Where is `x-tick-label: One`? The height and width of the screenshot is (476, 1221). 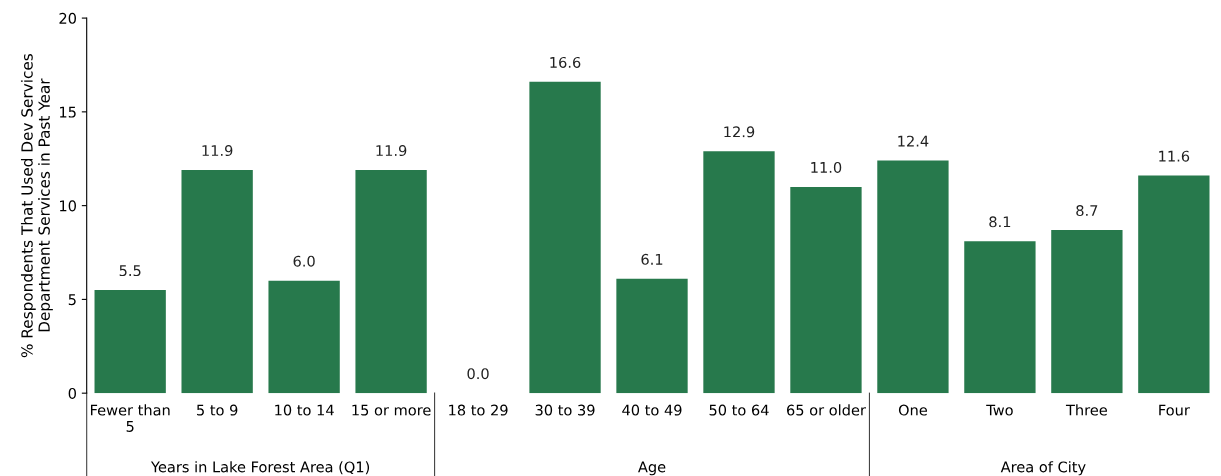 x-tick-label: One is located at coordinates (912, 410).